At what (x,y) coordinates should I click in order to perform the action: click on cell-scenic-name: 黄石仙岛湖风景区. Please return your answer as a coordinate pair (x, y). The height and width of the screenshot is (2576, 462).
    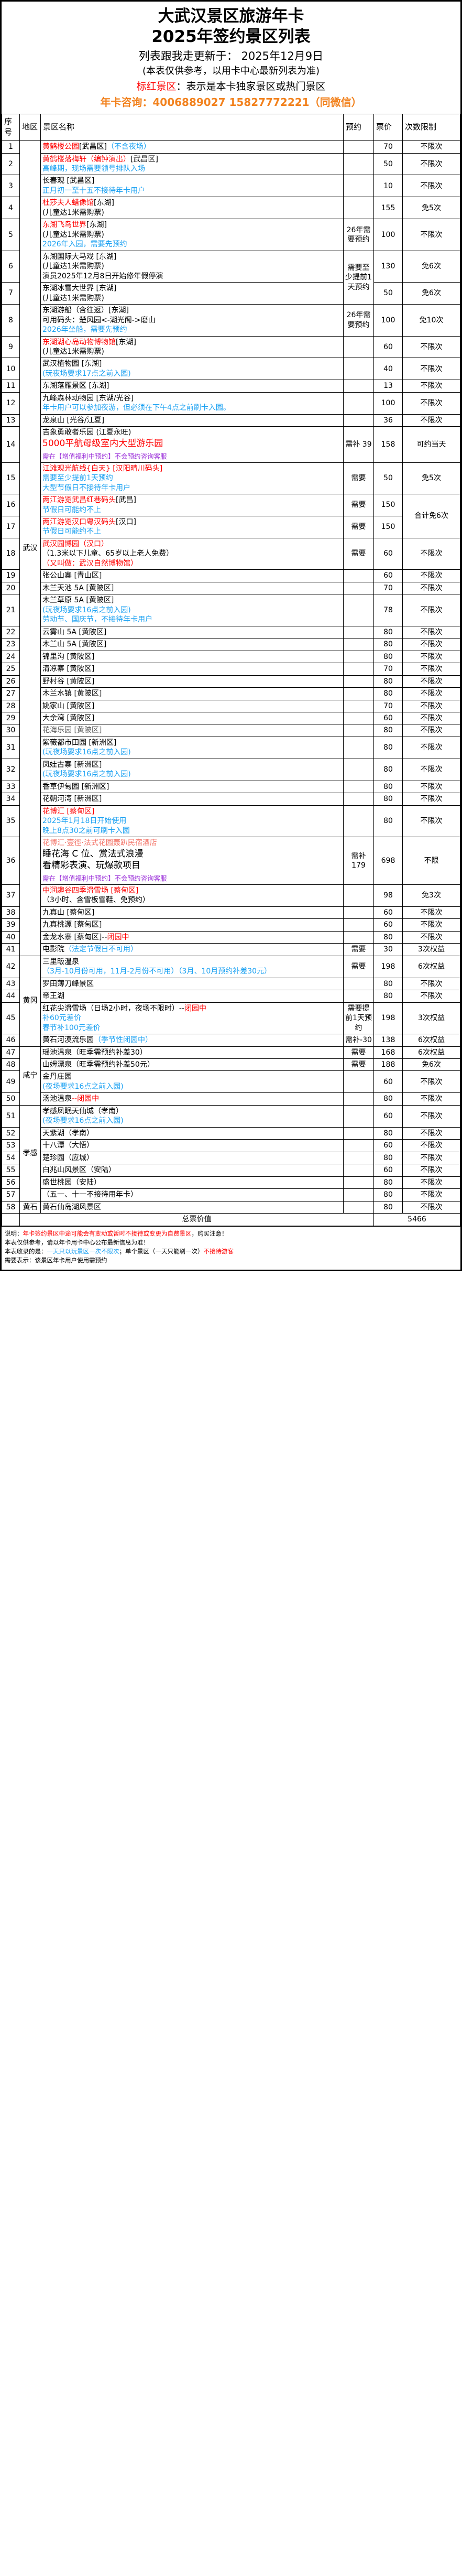
    Looking at the image, I should click on (192, 1207).